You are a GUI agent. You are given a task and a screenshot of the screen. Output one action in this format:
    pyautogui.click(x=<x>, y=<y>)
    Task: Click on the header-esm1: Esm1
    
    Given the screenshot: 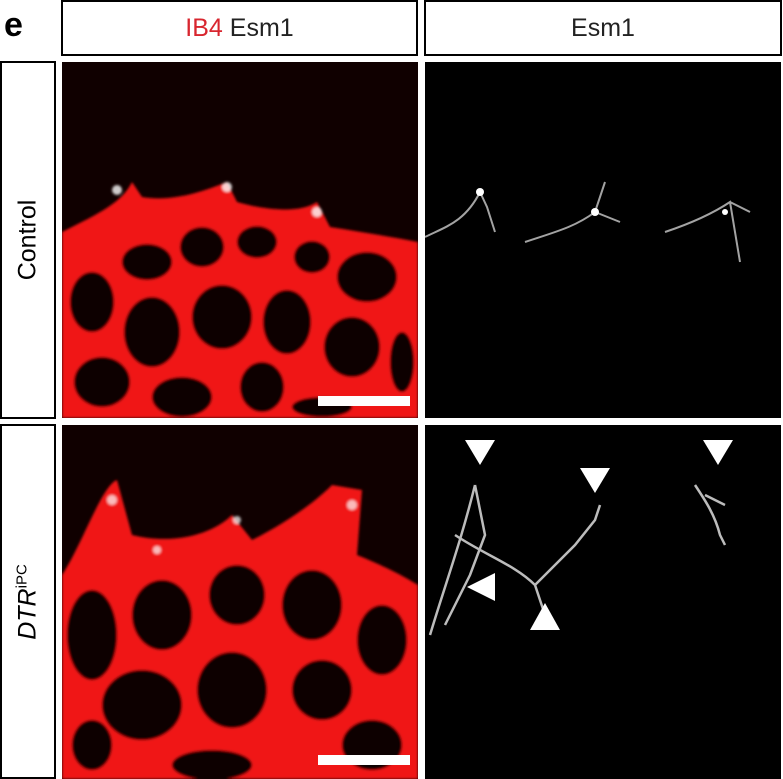 What is the action you would take?
    pyautogui.click(x=258, y=27)
    